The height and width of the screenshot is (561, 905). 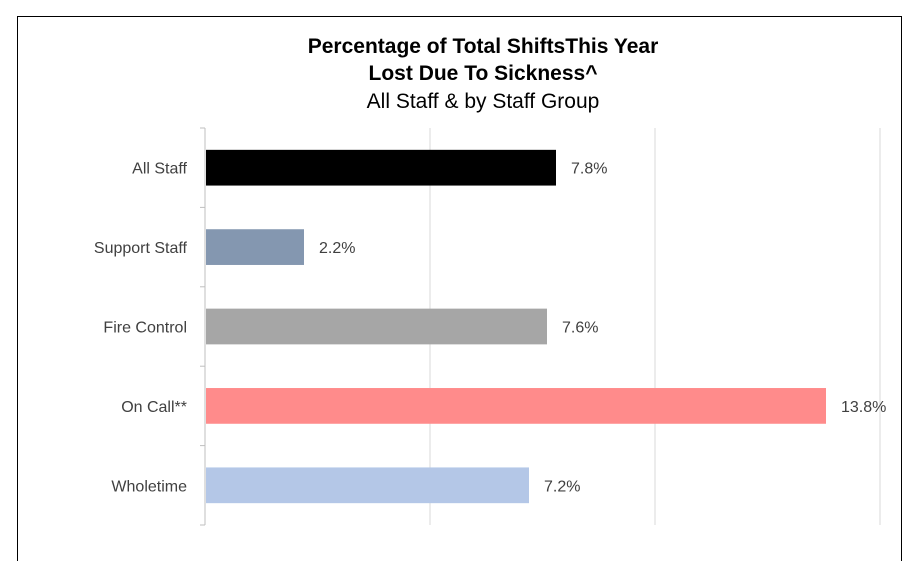 I want to click on data-label: 13.8%, so click(x=863, y=407).